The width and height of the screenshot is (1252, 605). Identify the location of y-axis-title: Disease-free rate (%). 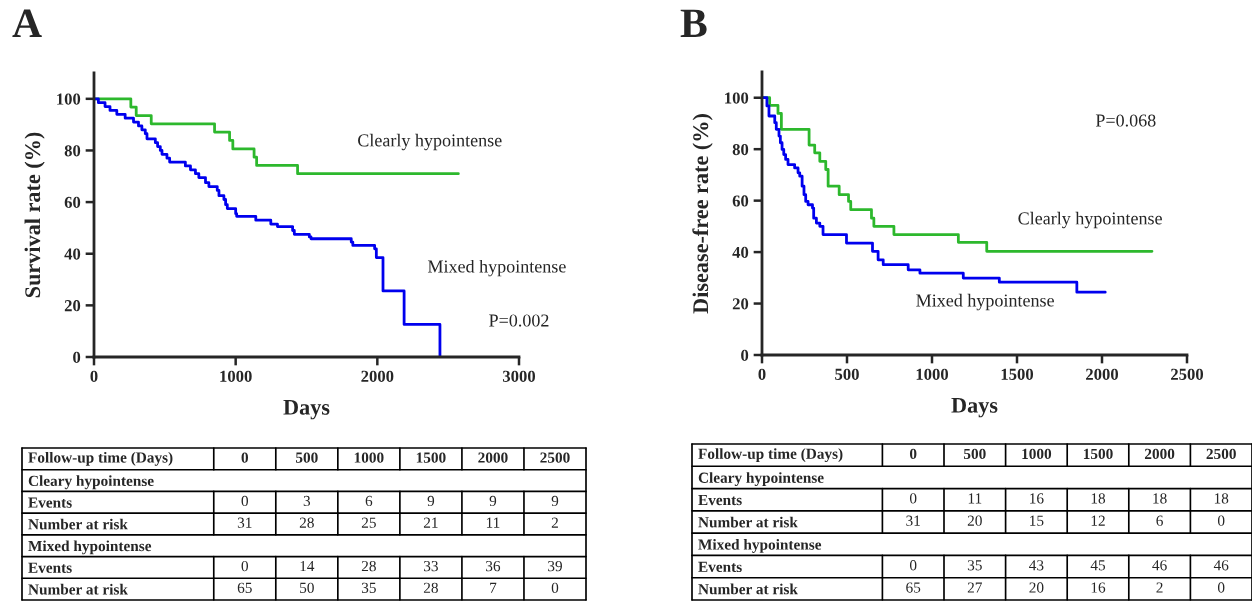
(702, 214).